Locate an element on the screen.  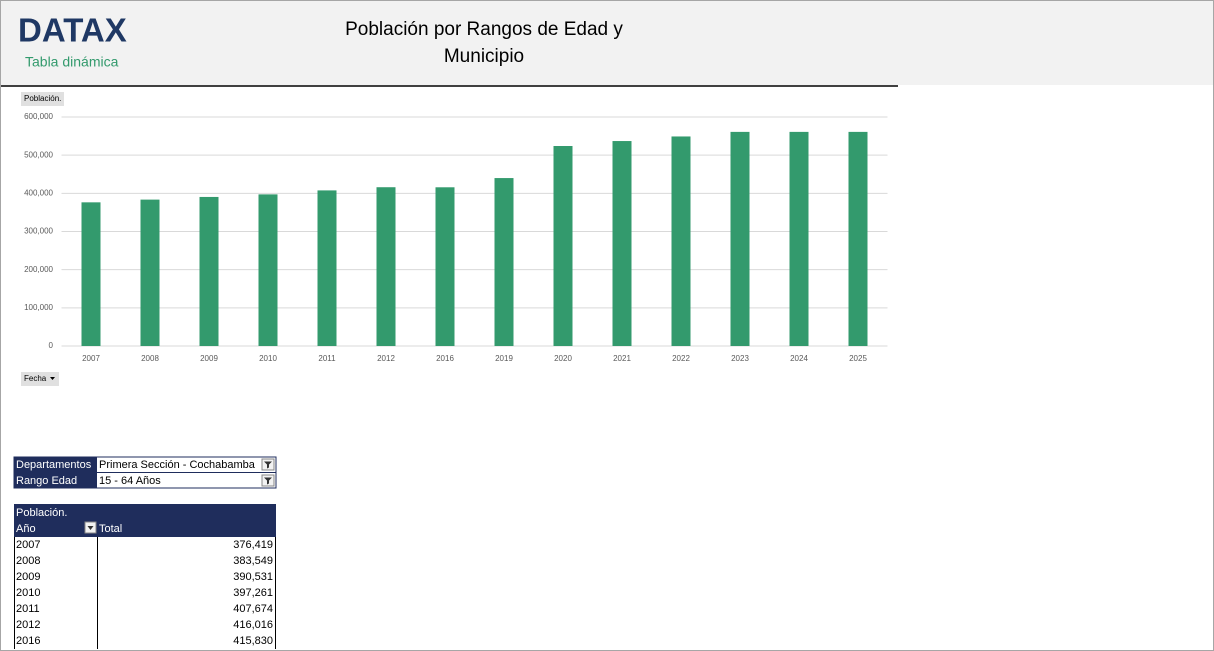
y-tick-label: 100,000 is located at coordinates (38, 307).